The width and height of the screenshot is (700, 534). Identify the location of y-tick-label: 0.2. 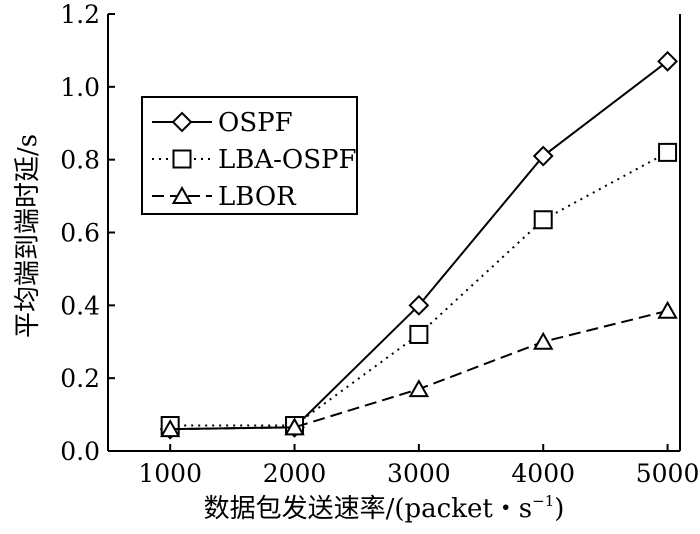
(80, 378).